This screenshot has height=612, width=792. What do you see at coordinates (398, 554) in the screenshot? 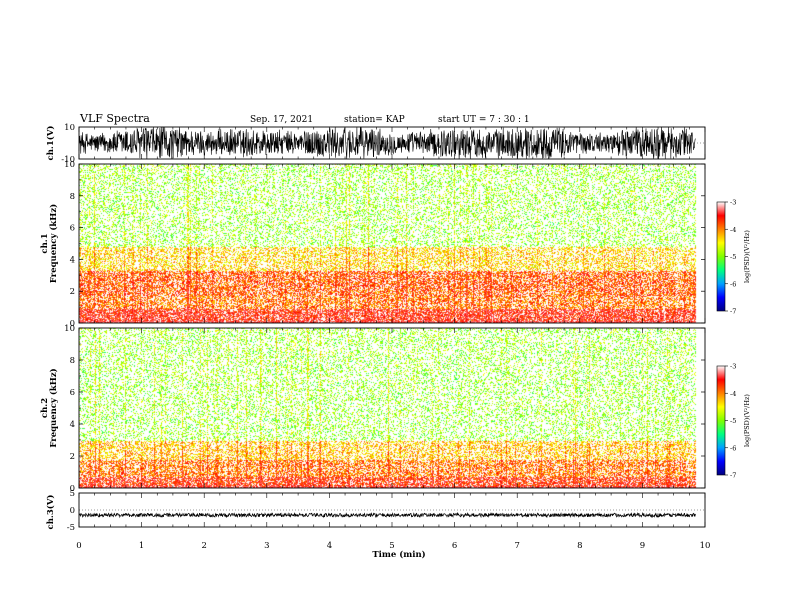
I see `time-axis-label: Time (min)` at bounding box center [398, 554].